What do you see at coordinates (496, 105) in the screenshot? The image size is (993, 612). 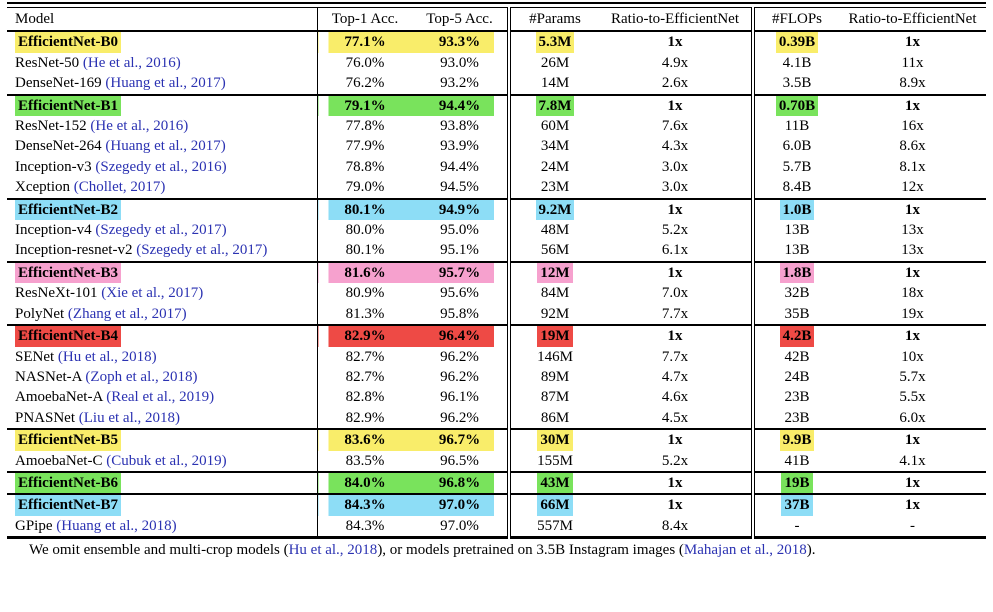 I see `efficientnet-row: EfficientNet-B1 79.1% 94.4% 7.8M 1x 0.70B 1x` at bounding box center [496, 105].